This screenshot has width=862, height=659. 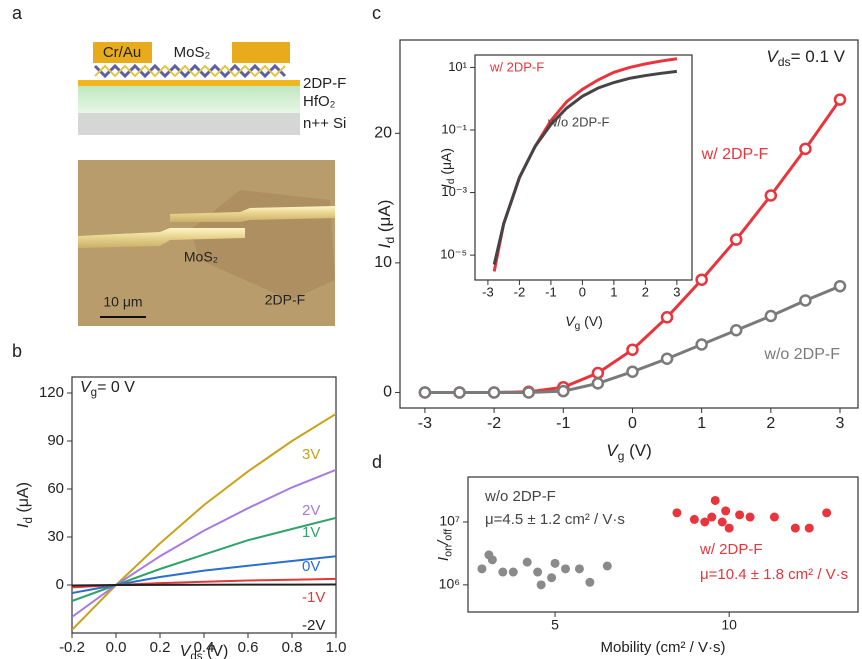 I want to click on annotation-part: = 0 V, so click(x=116, y=387).